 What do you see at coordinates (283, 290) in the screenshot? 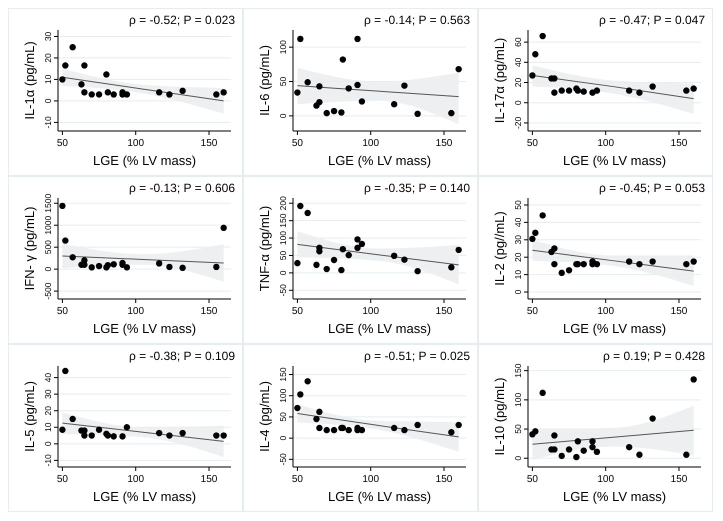
I see `y-tick-label: -50` at bounding box center [283, 290].